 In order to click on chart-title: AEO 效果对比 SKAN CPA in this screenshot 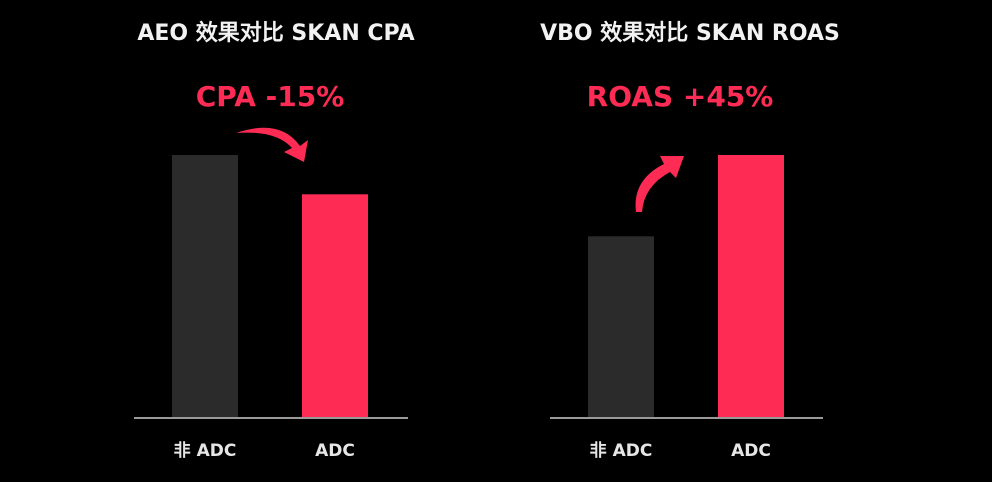, I will do `click(275, 33)`.